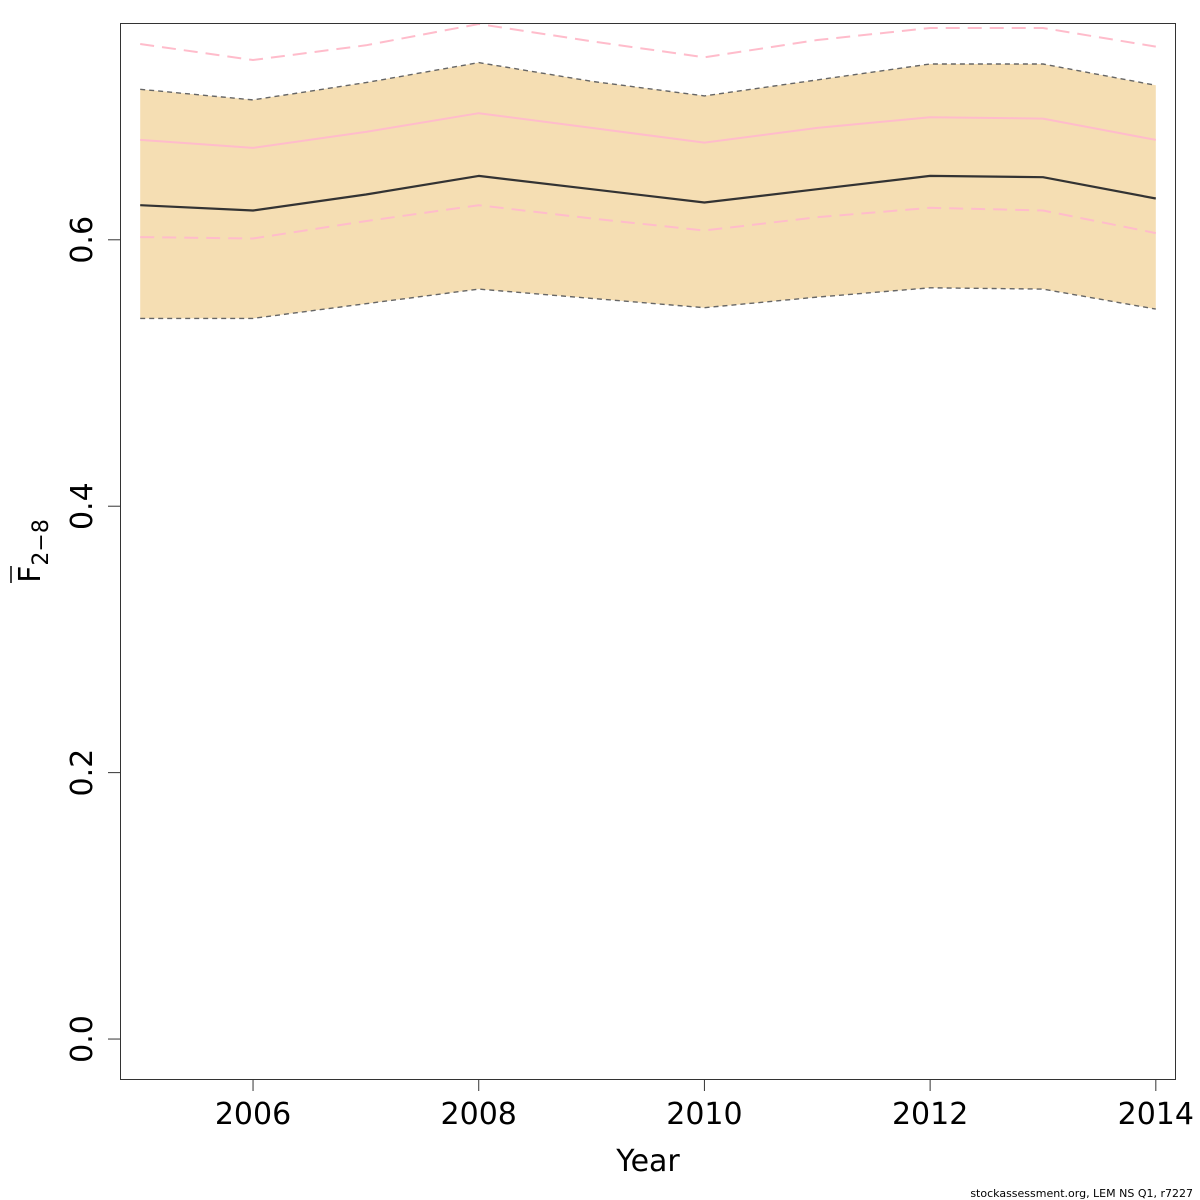 This screenshot has height=1200, width=1200. I want to click on y-tick-label-0.6: 0.6, so click(82, 240).